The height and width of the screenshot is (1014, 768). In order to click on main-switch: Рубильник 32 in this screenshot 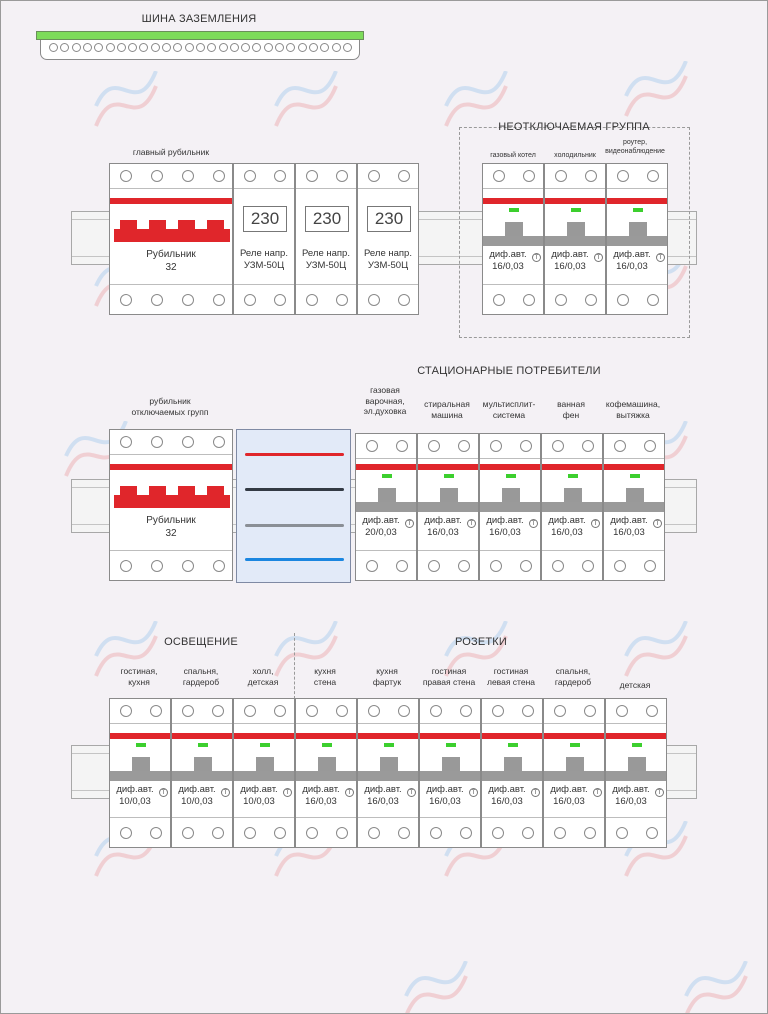, I will do `click(171, 239)`.